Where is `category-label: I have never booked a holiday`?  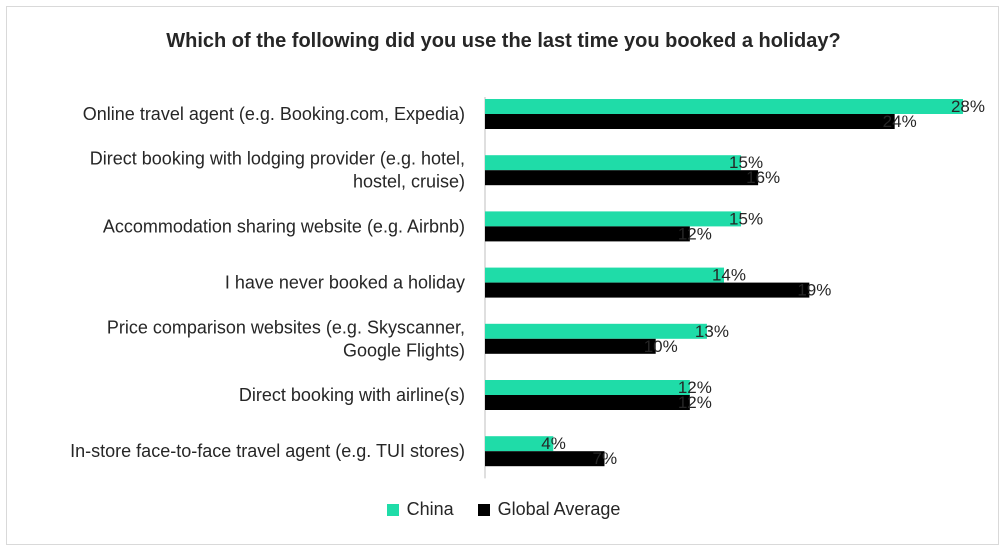 category-label: I have never booked a holiday is located at coordinates (345, 283).